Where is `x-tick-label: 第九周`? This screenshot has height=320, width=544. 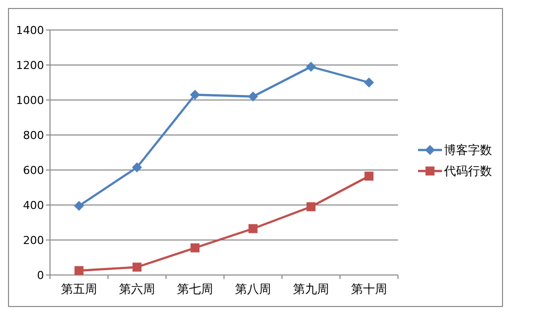
x-tick-label: 第九周 is located at coordinates (311, 289).